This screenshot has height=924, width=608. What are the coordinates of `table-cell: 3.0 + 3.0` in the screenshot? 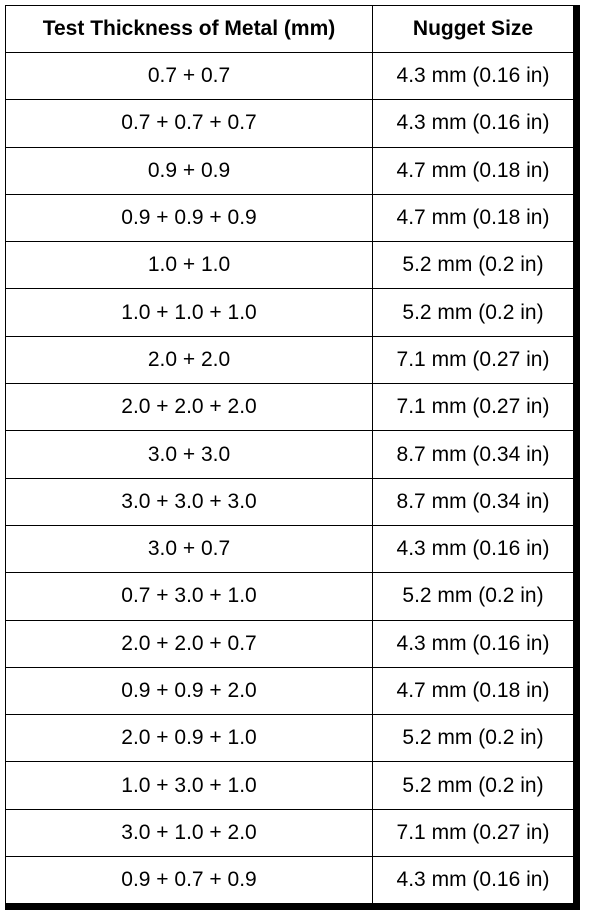 It's located at (189, 454).